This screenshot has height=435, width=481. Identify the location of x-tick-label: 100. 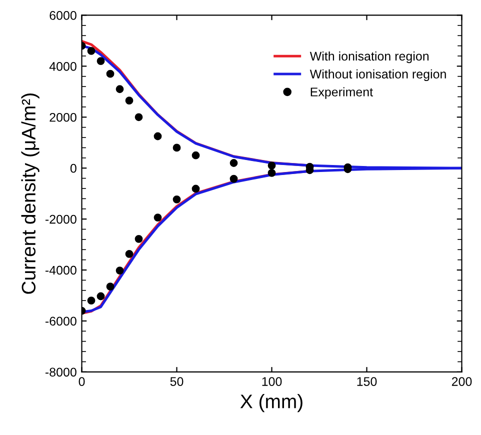
(272, 381).